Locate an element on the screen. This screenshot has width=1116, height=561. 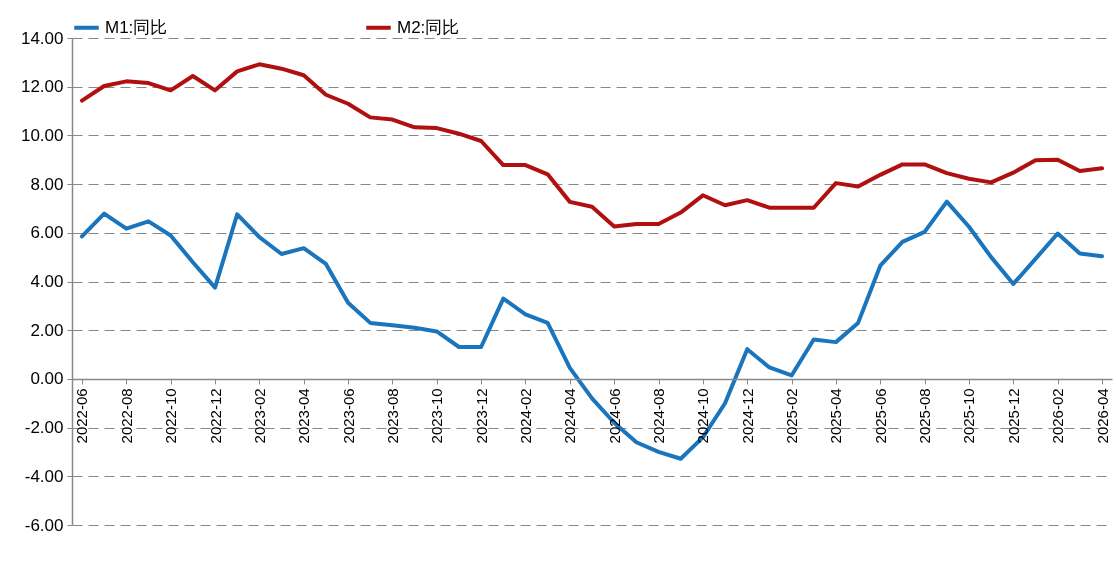
x-tick-label: 2024-02 is located at coordinates (525, 416).